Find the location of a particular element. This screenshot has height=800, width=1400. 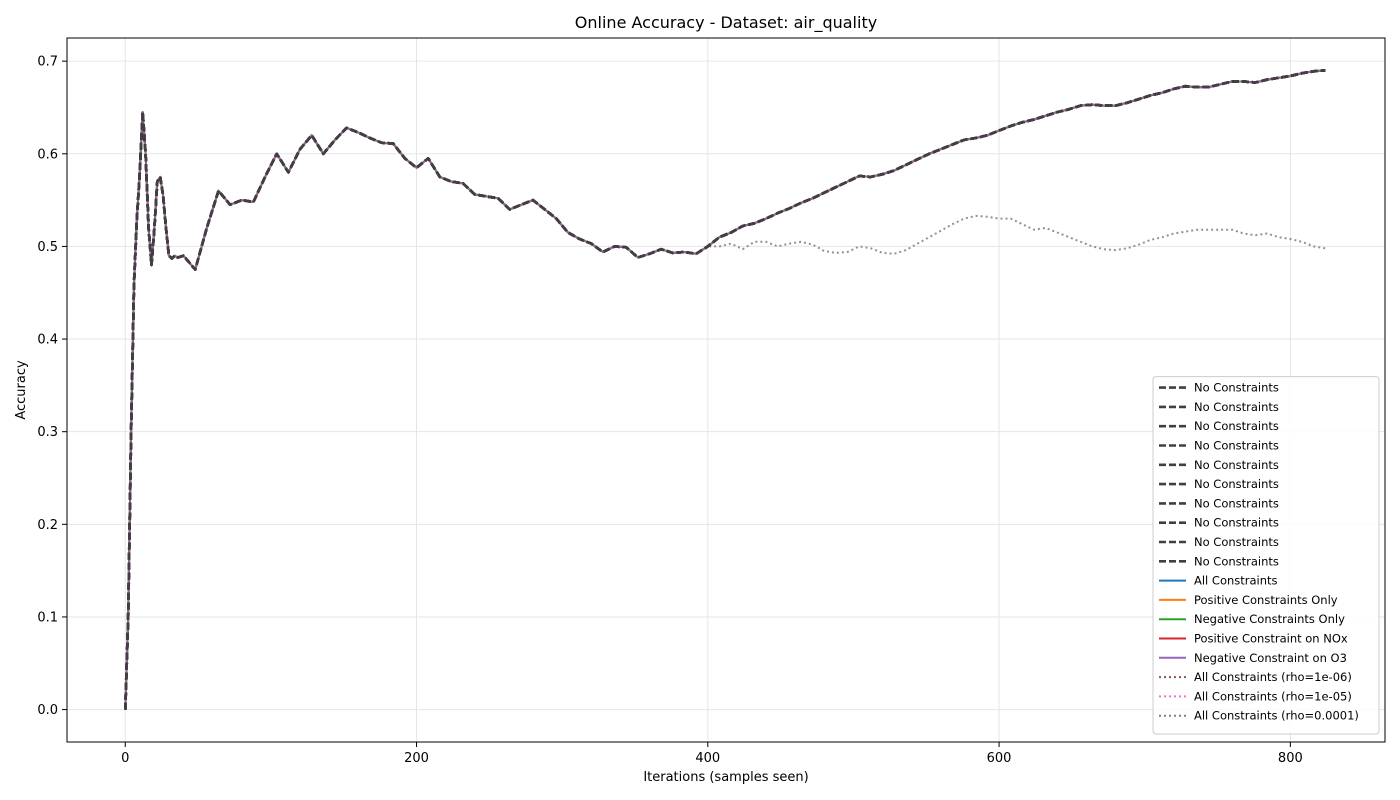

y-tick-label: 0.0 is located at coordinates (47, 710).